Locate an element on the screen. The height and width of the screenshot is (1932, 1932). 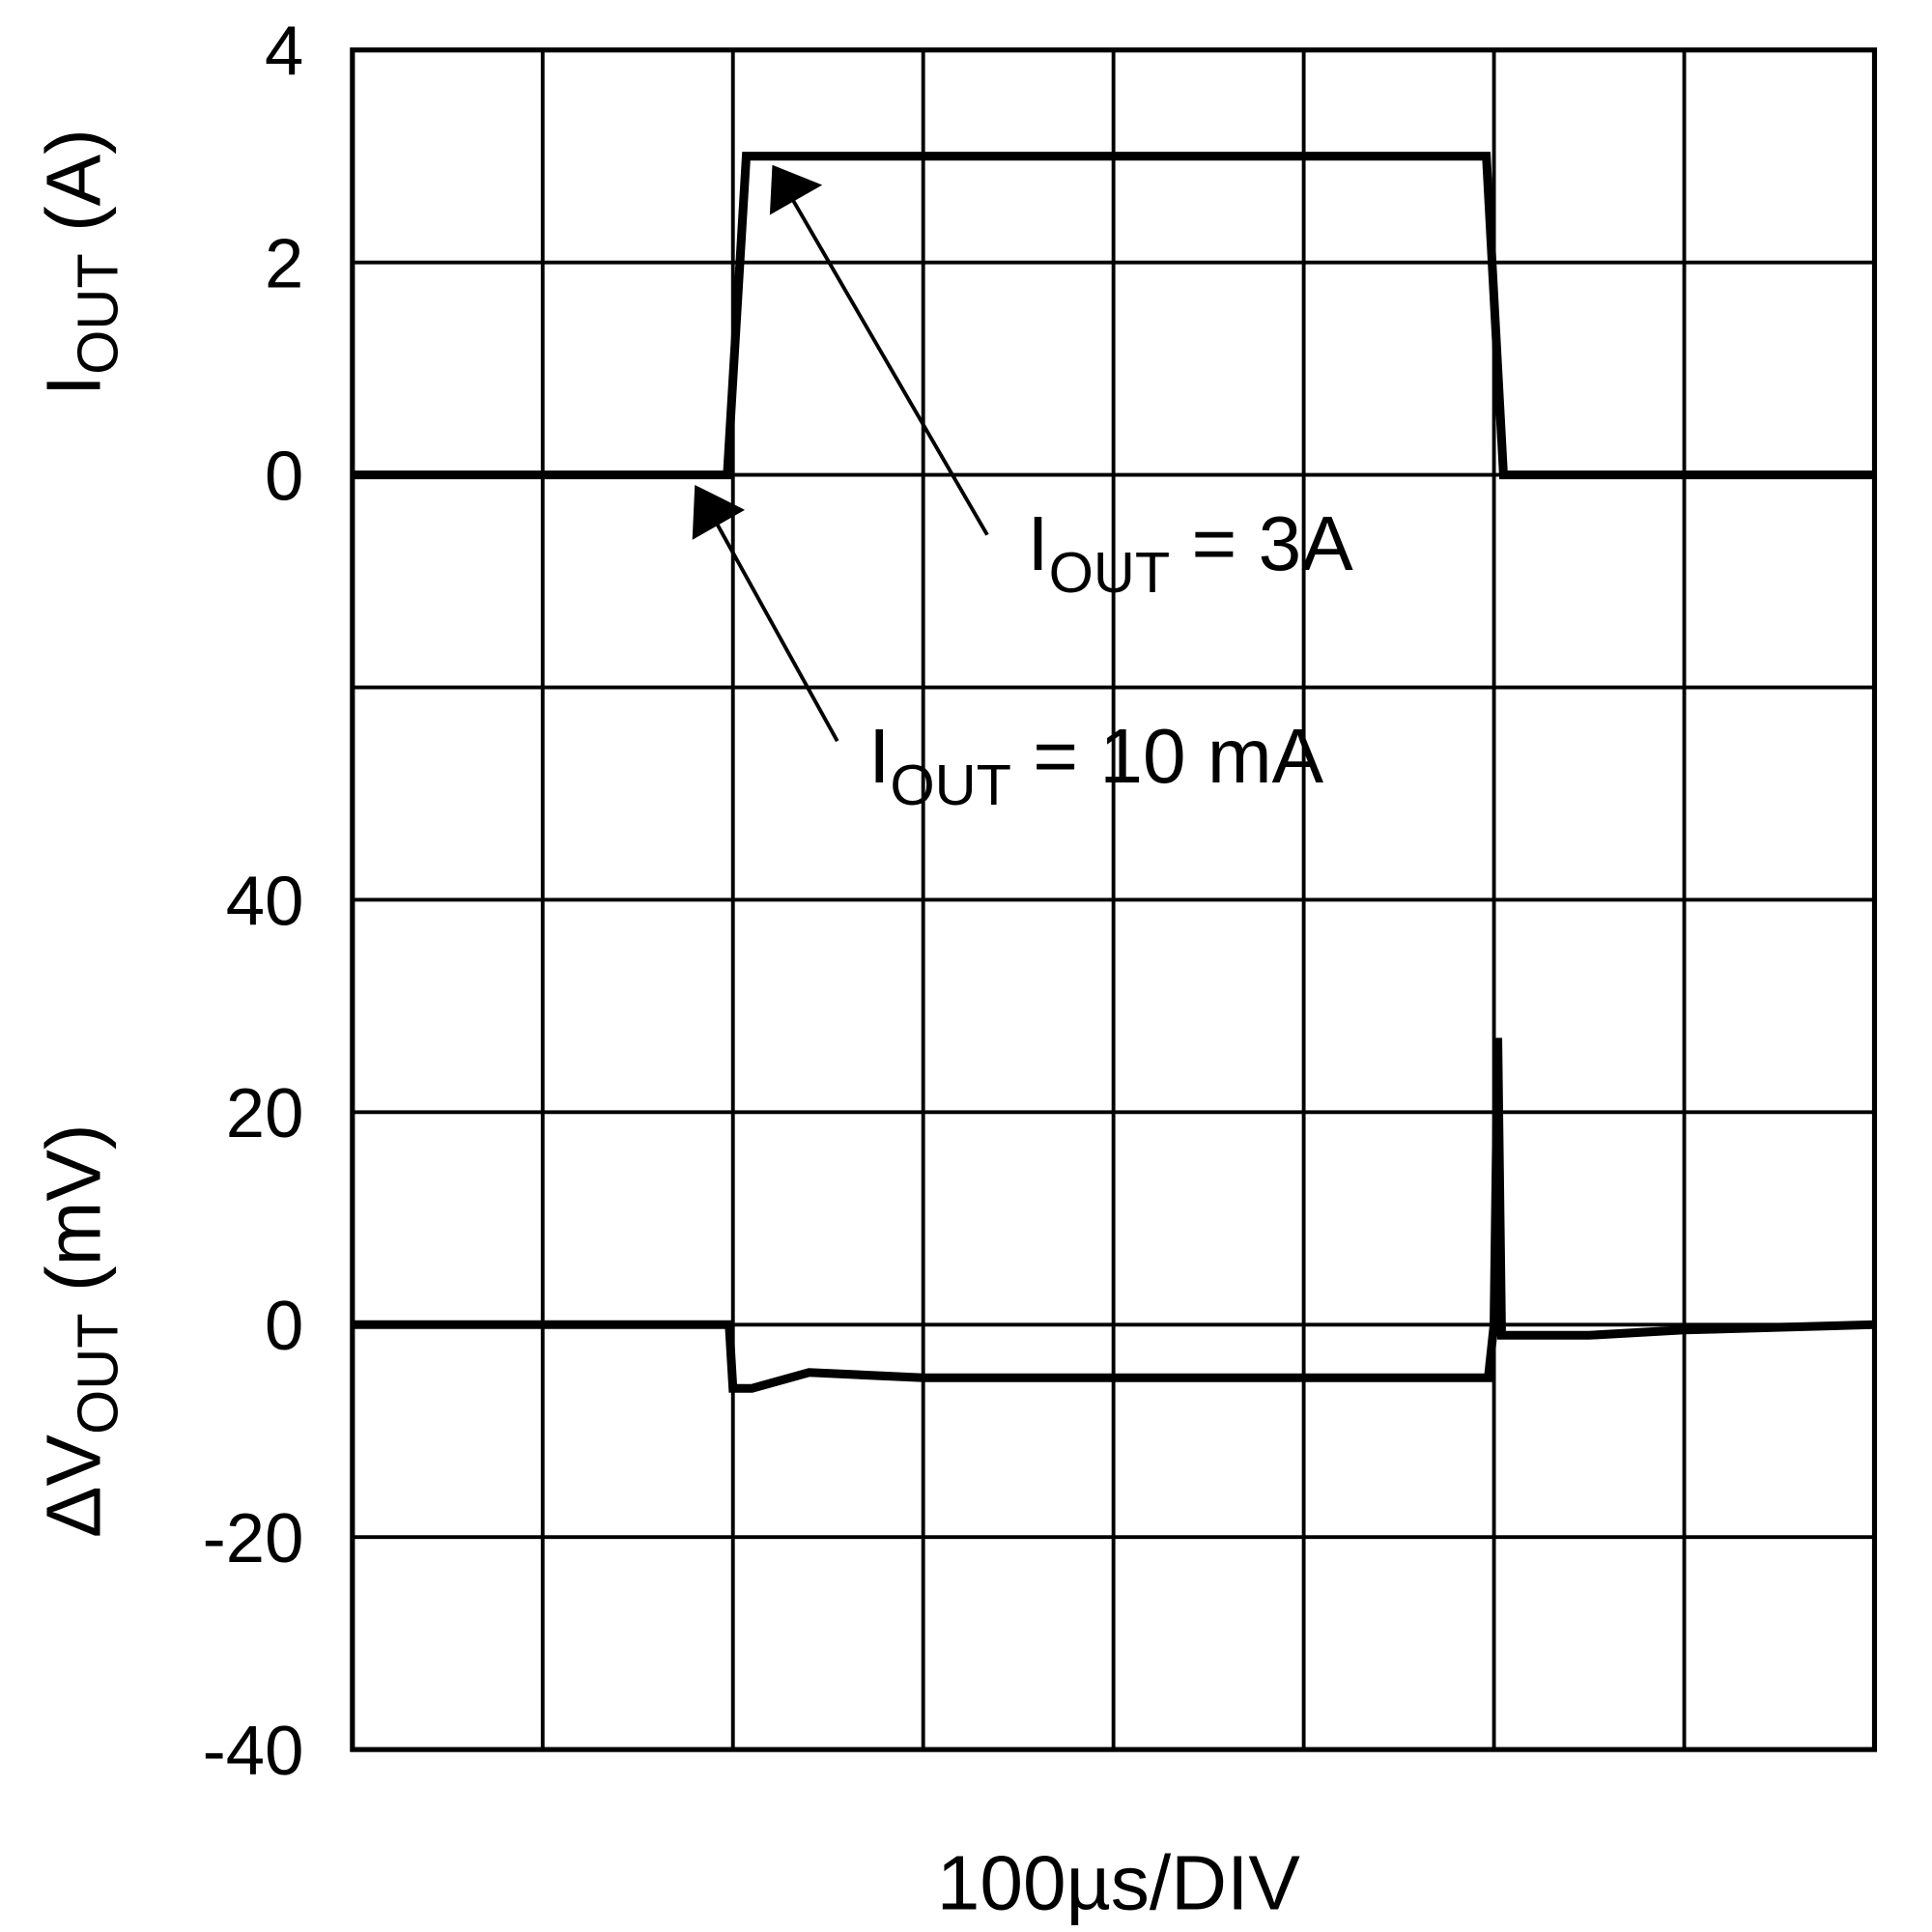
y-label-rest: (A) is located at coordinates (72, 190).